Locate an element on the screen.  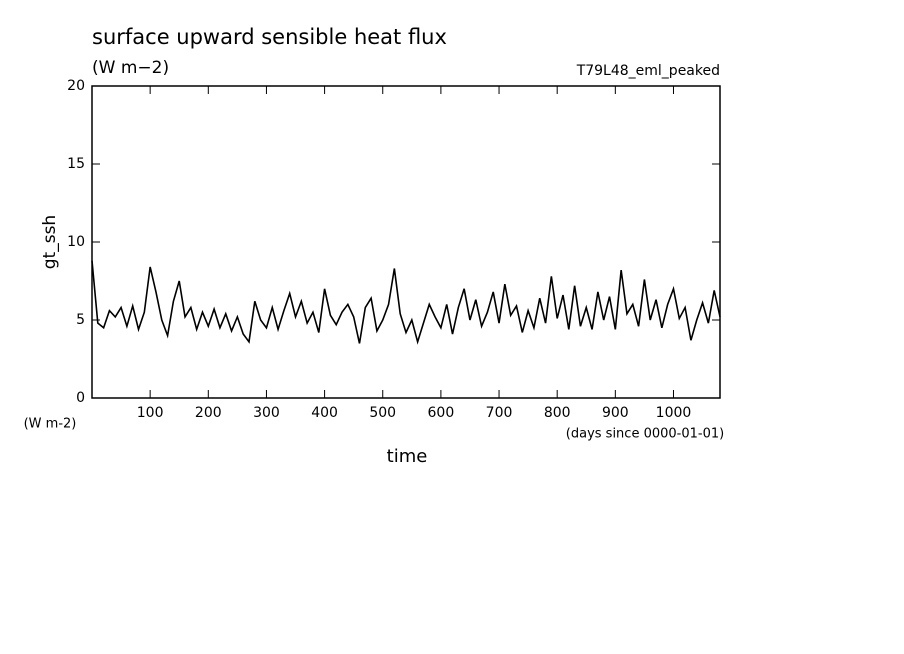
x-tick-label: 600 is located at coordinates (441, 413).